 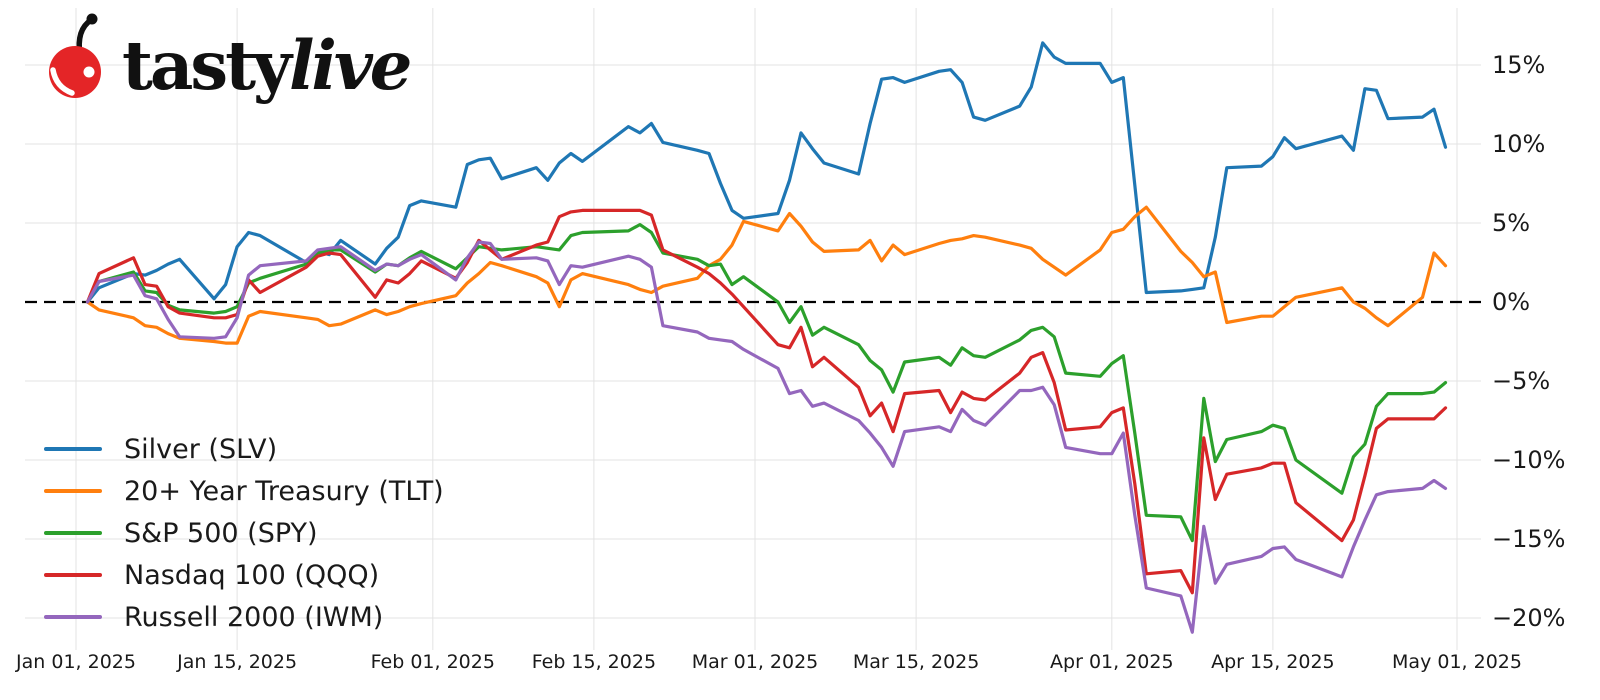 I want to click on legend-item-slv: Silver (SLV), so click(x=244, y=449).